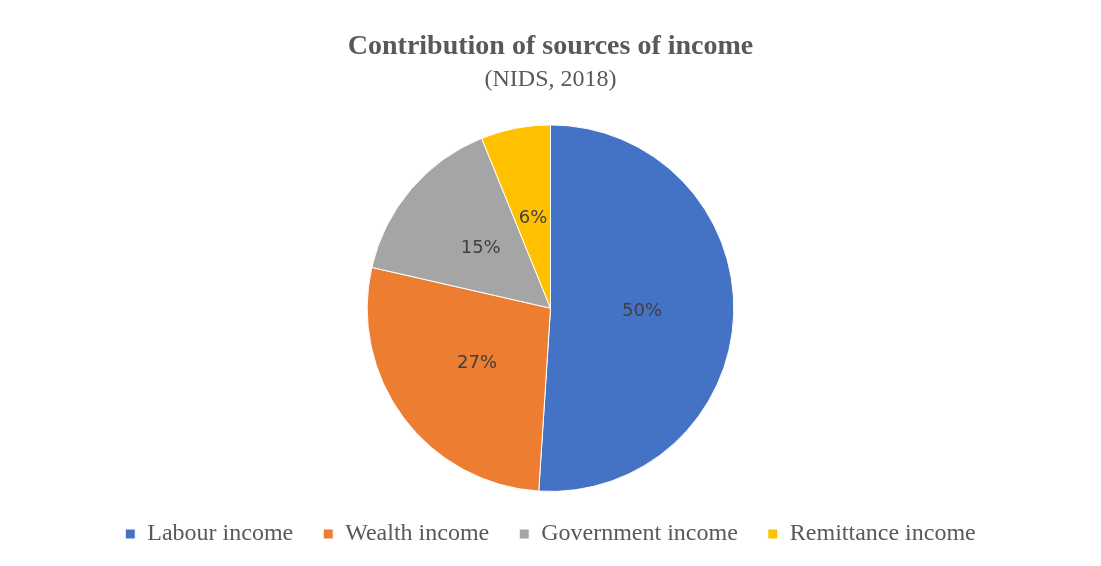 This screenshot has height=566, width=1101. Describe the element at coordinates (477, 361) in the screenshot. I see `data-label: 27%` at that location.